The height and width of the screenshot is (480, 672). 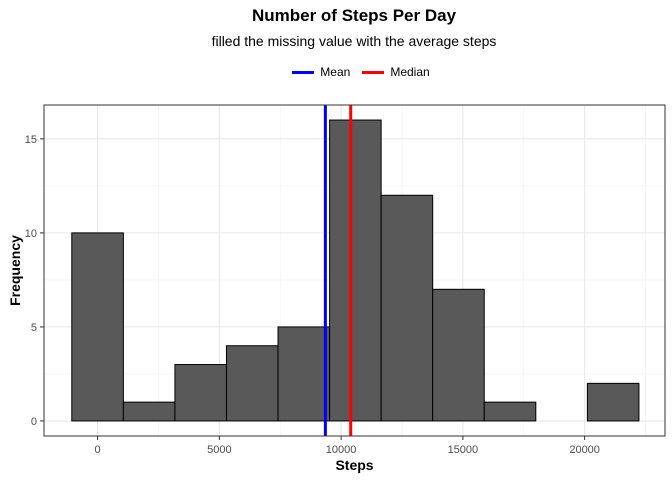 I want to click on x-tick-label: 20000, so click(x=584, y=450).